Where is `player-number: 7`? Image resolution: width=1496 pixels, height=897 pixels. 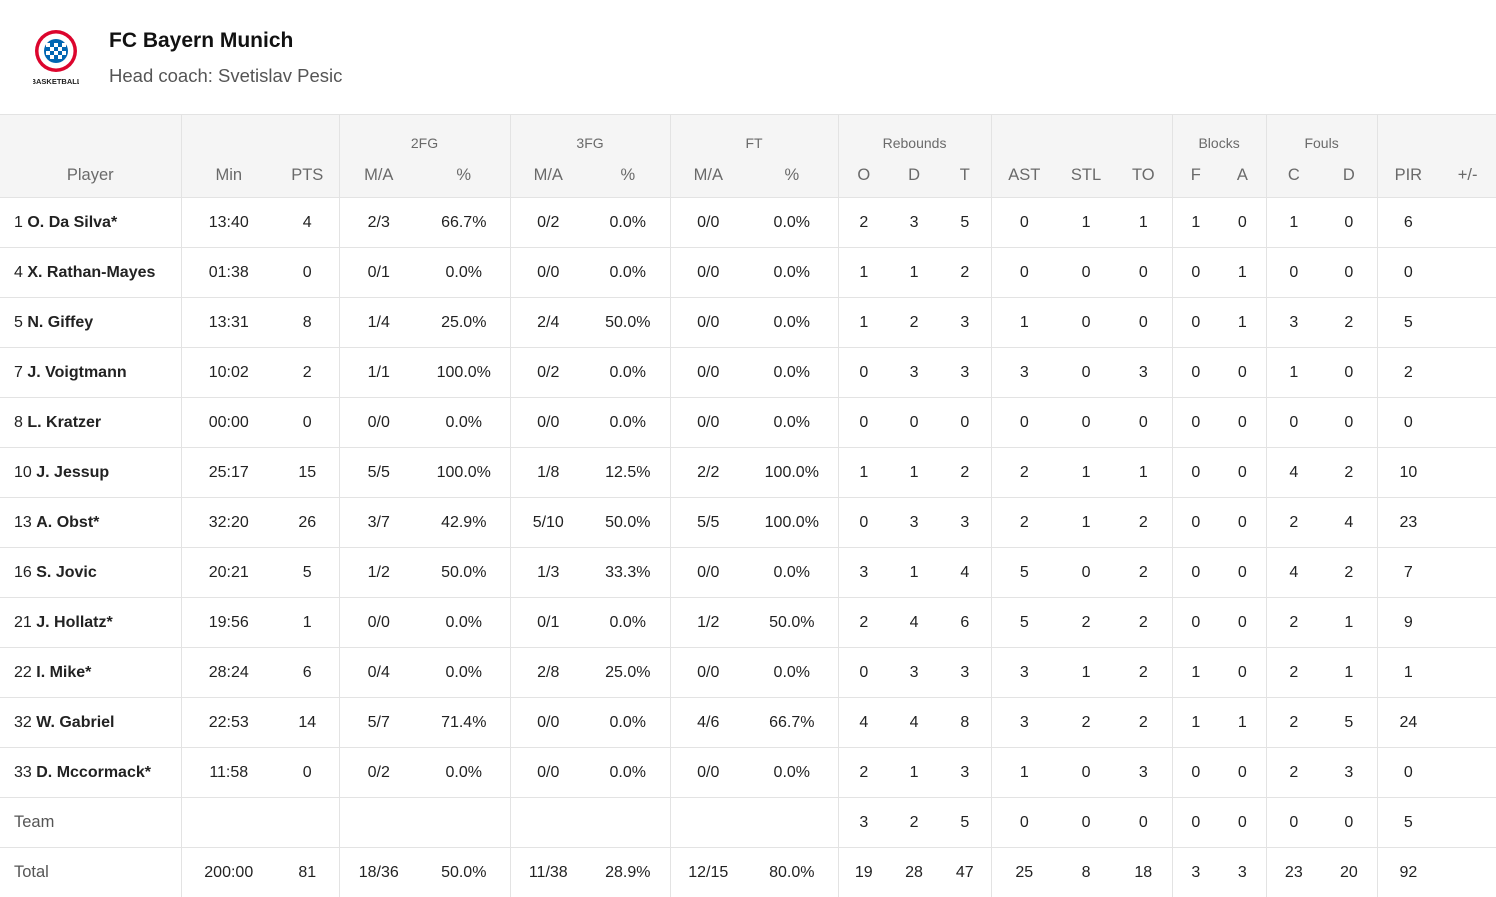 player-number: 7 is located at coordinates (18, 372).